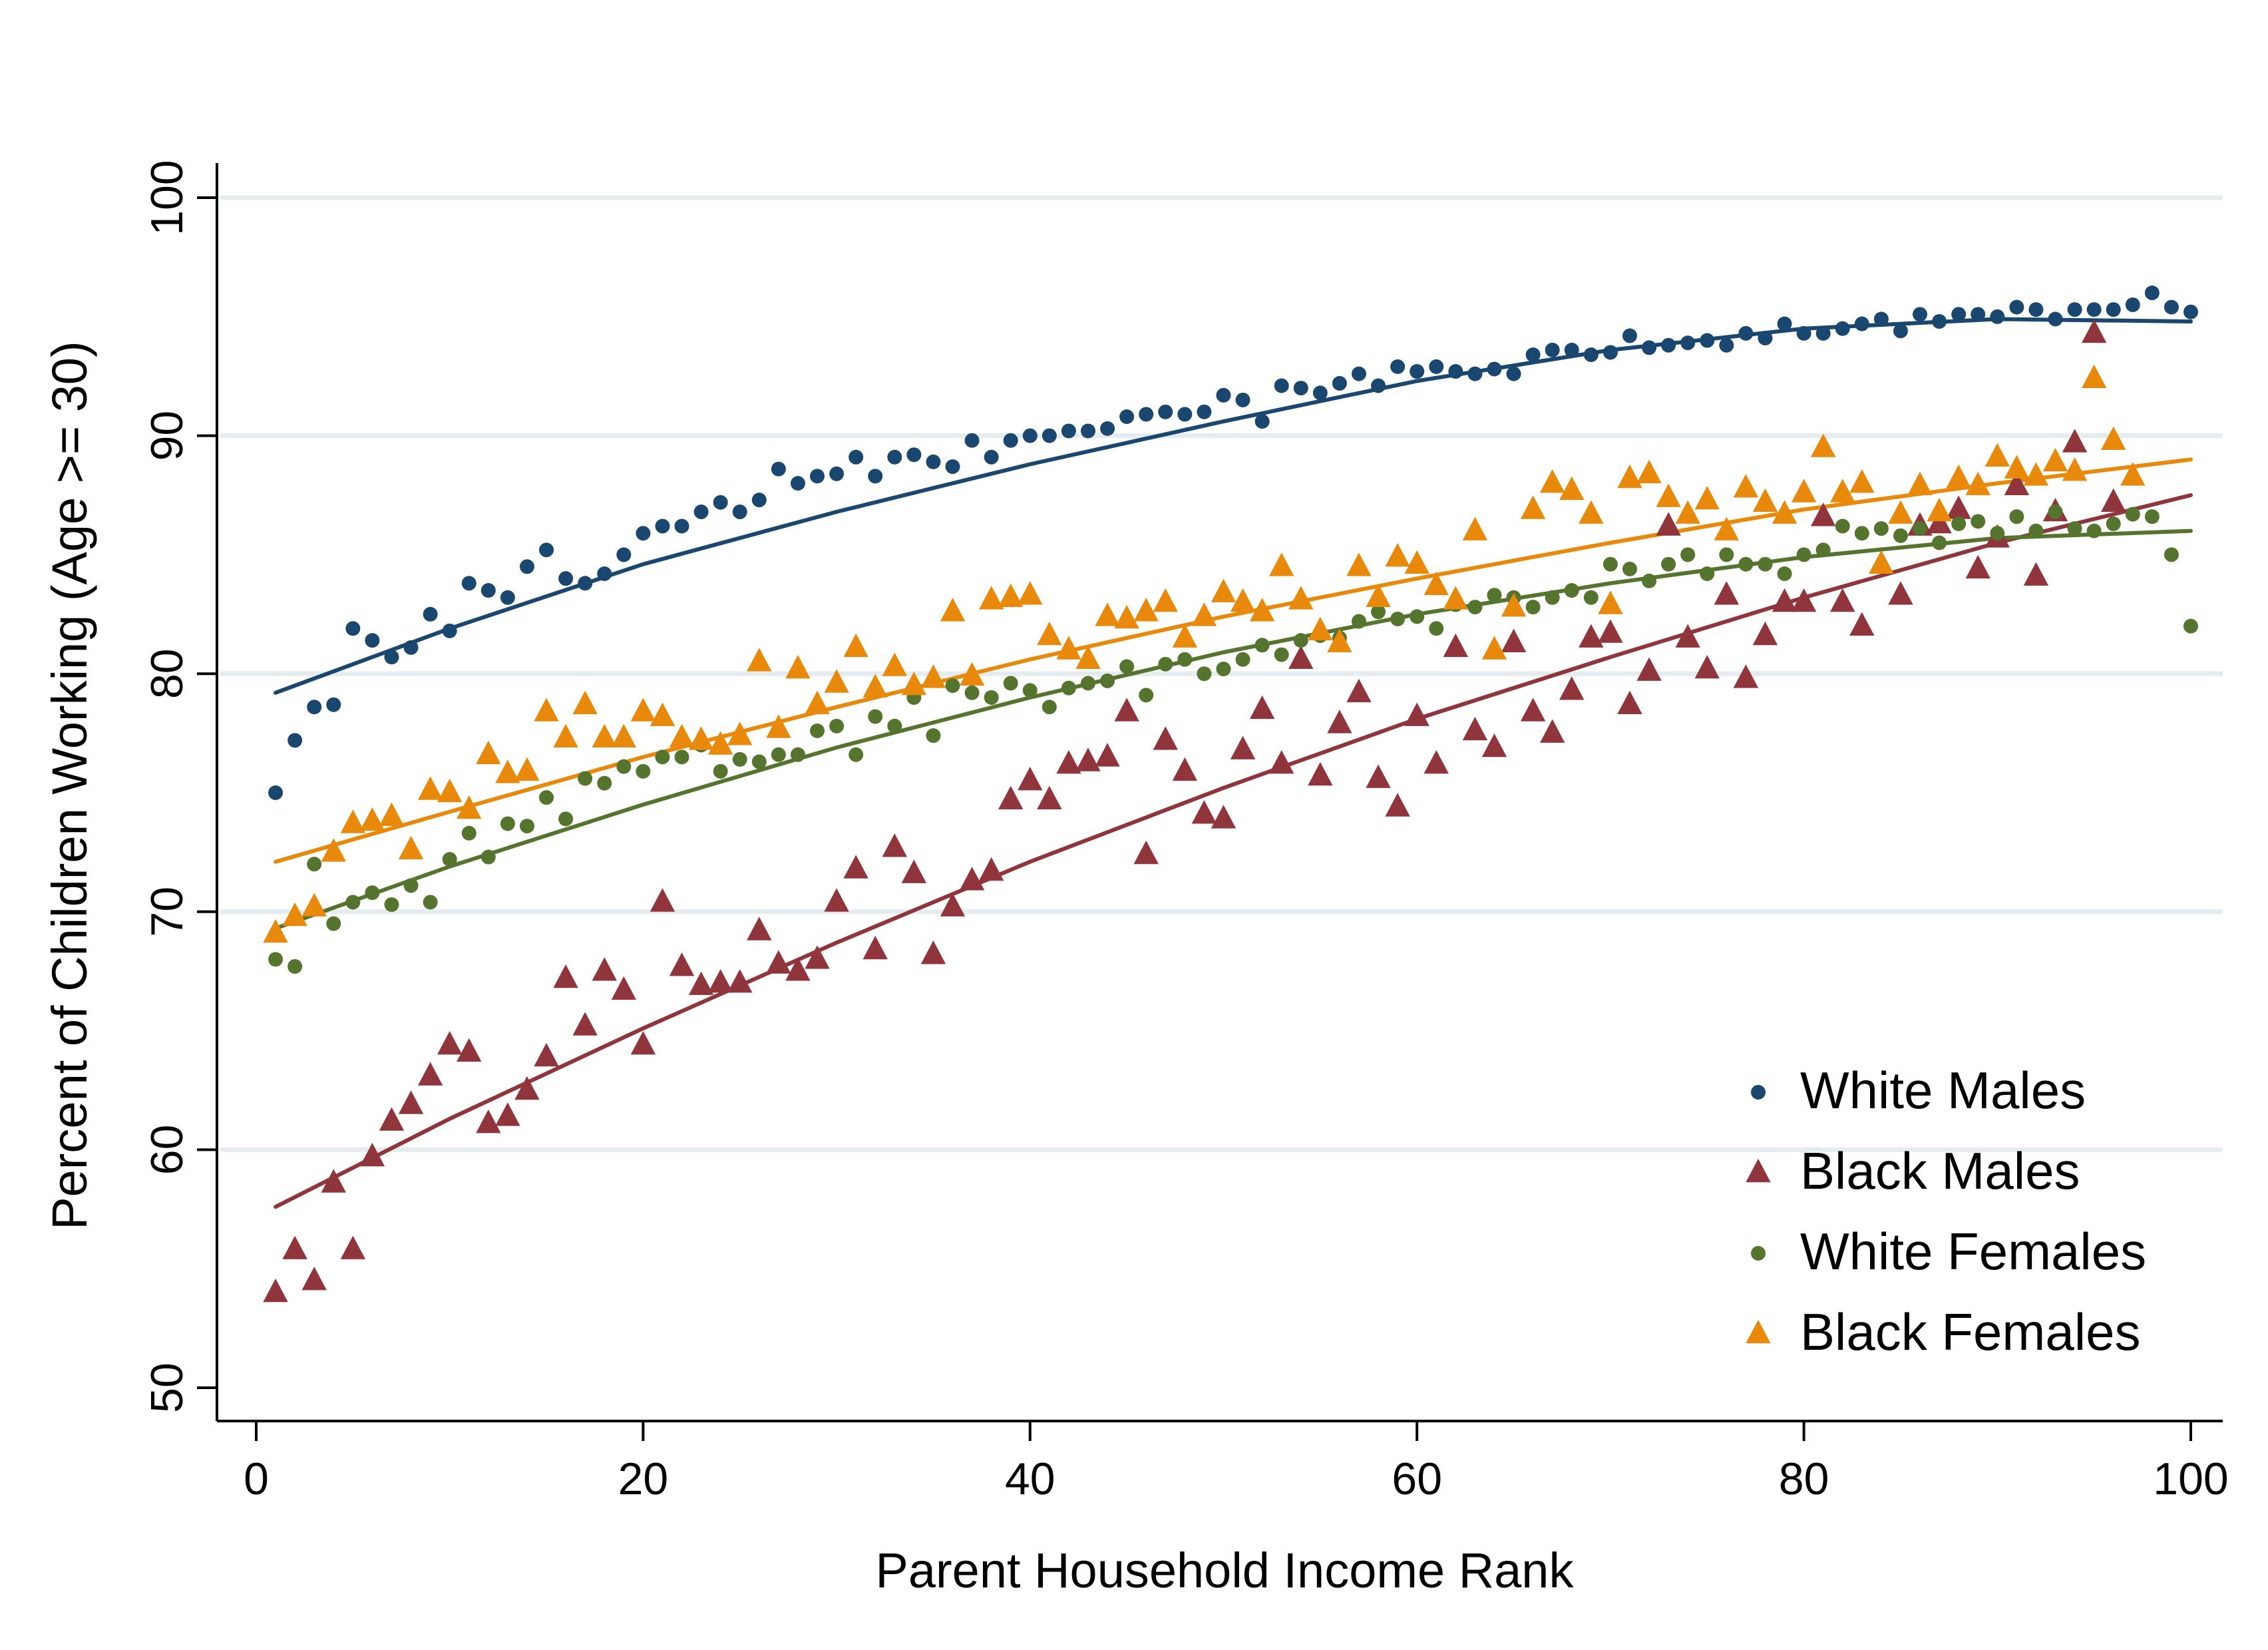  I want to click on y-tick-label-100: 100, so click(167, 197).